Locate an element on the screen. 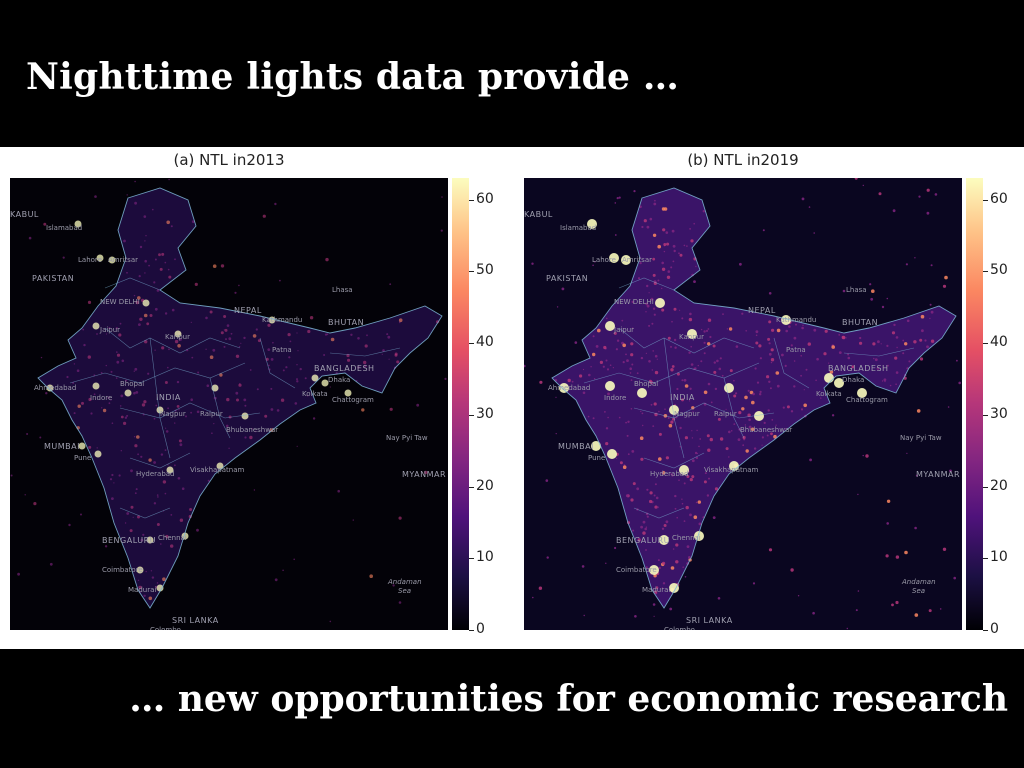 Image resolution: width=1024 pixels, height=768 pixels. map-label: NEPAL is located at coordinates (762, 310).